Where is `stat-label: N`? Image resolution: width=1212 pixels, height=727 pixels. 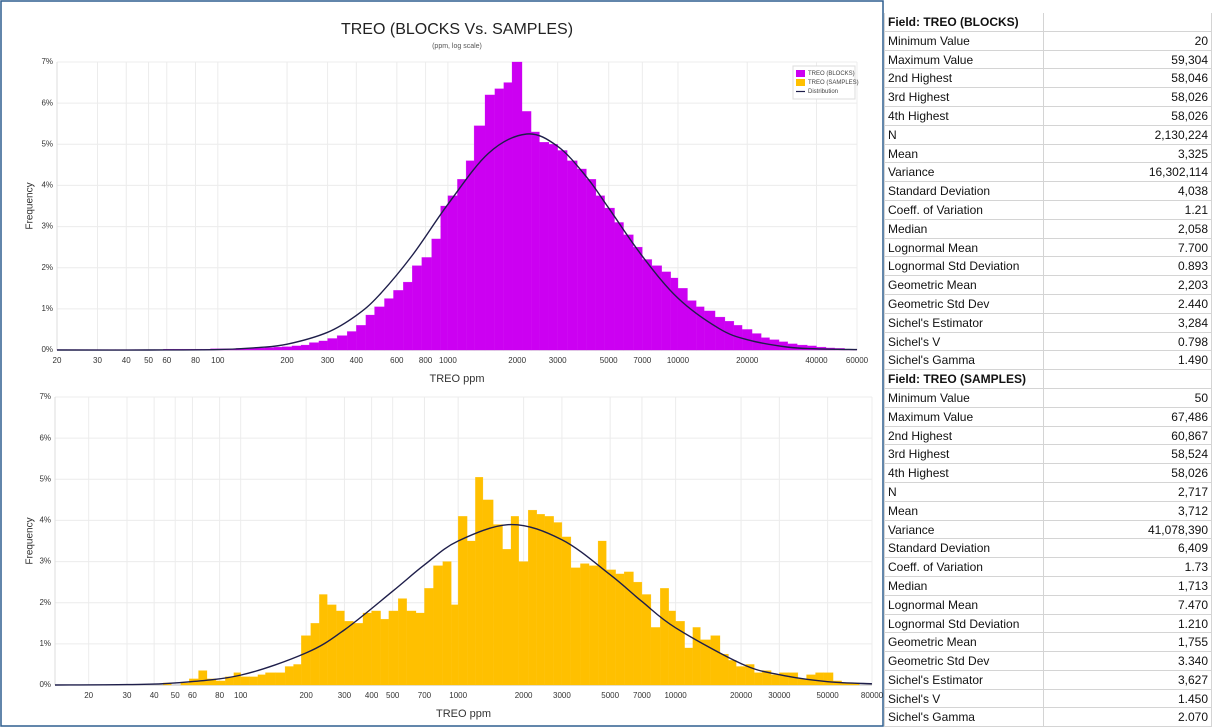
stat-label: N is located at coordinates (964, 491).